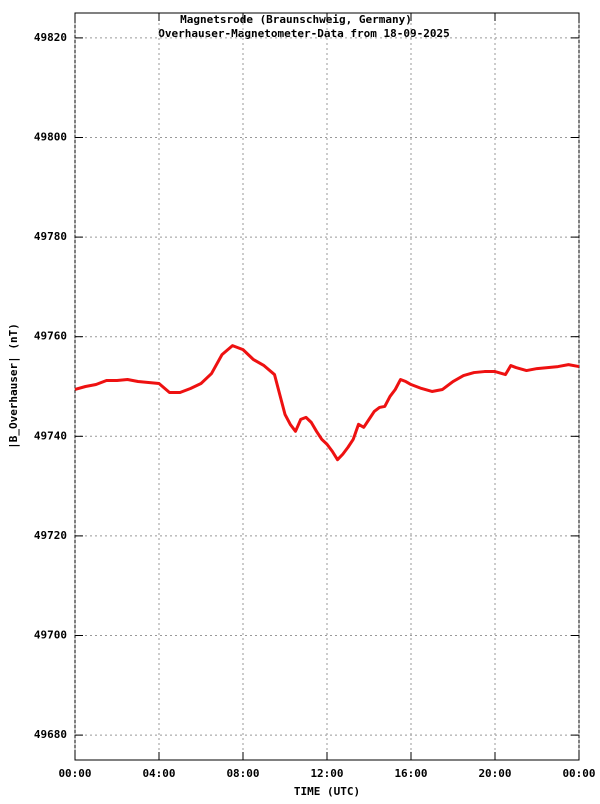  Describe the element at coordinates (327, 403) in the screenshot. I see `data-line` at that location.